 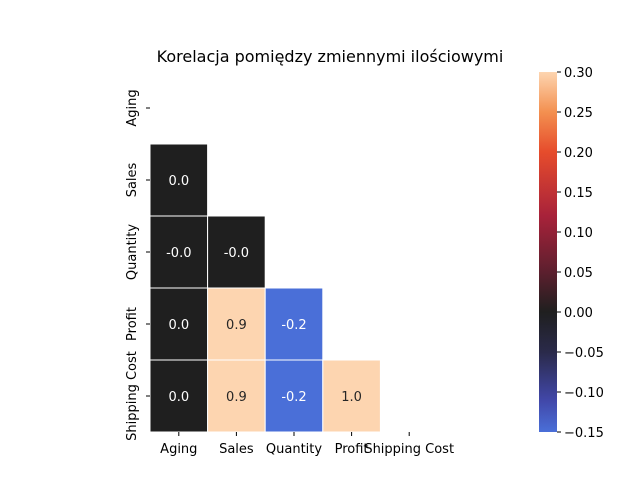 I want to click on y-tick-label: Sales, so click(x=132, y=179).